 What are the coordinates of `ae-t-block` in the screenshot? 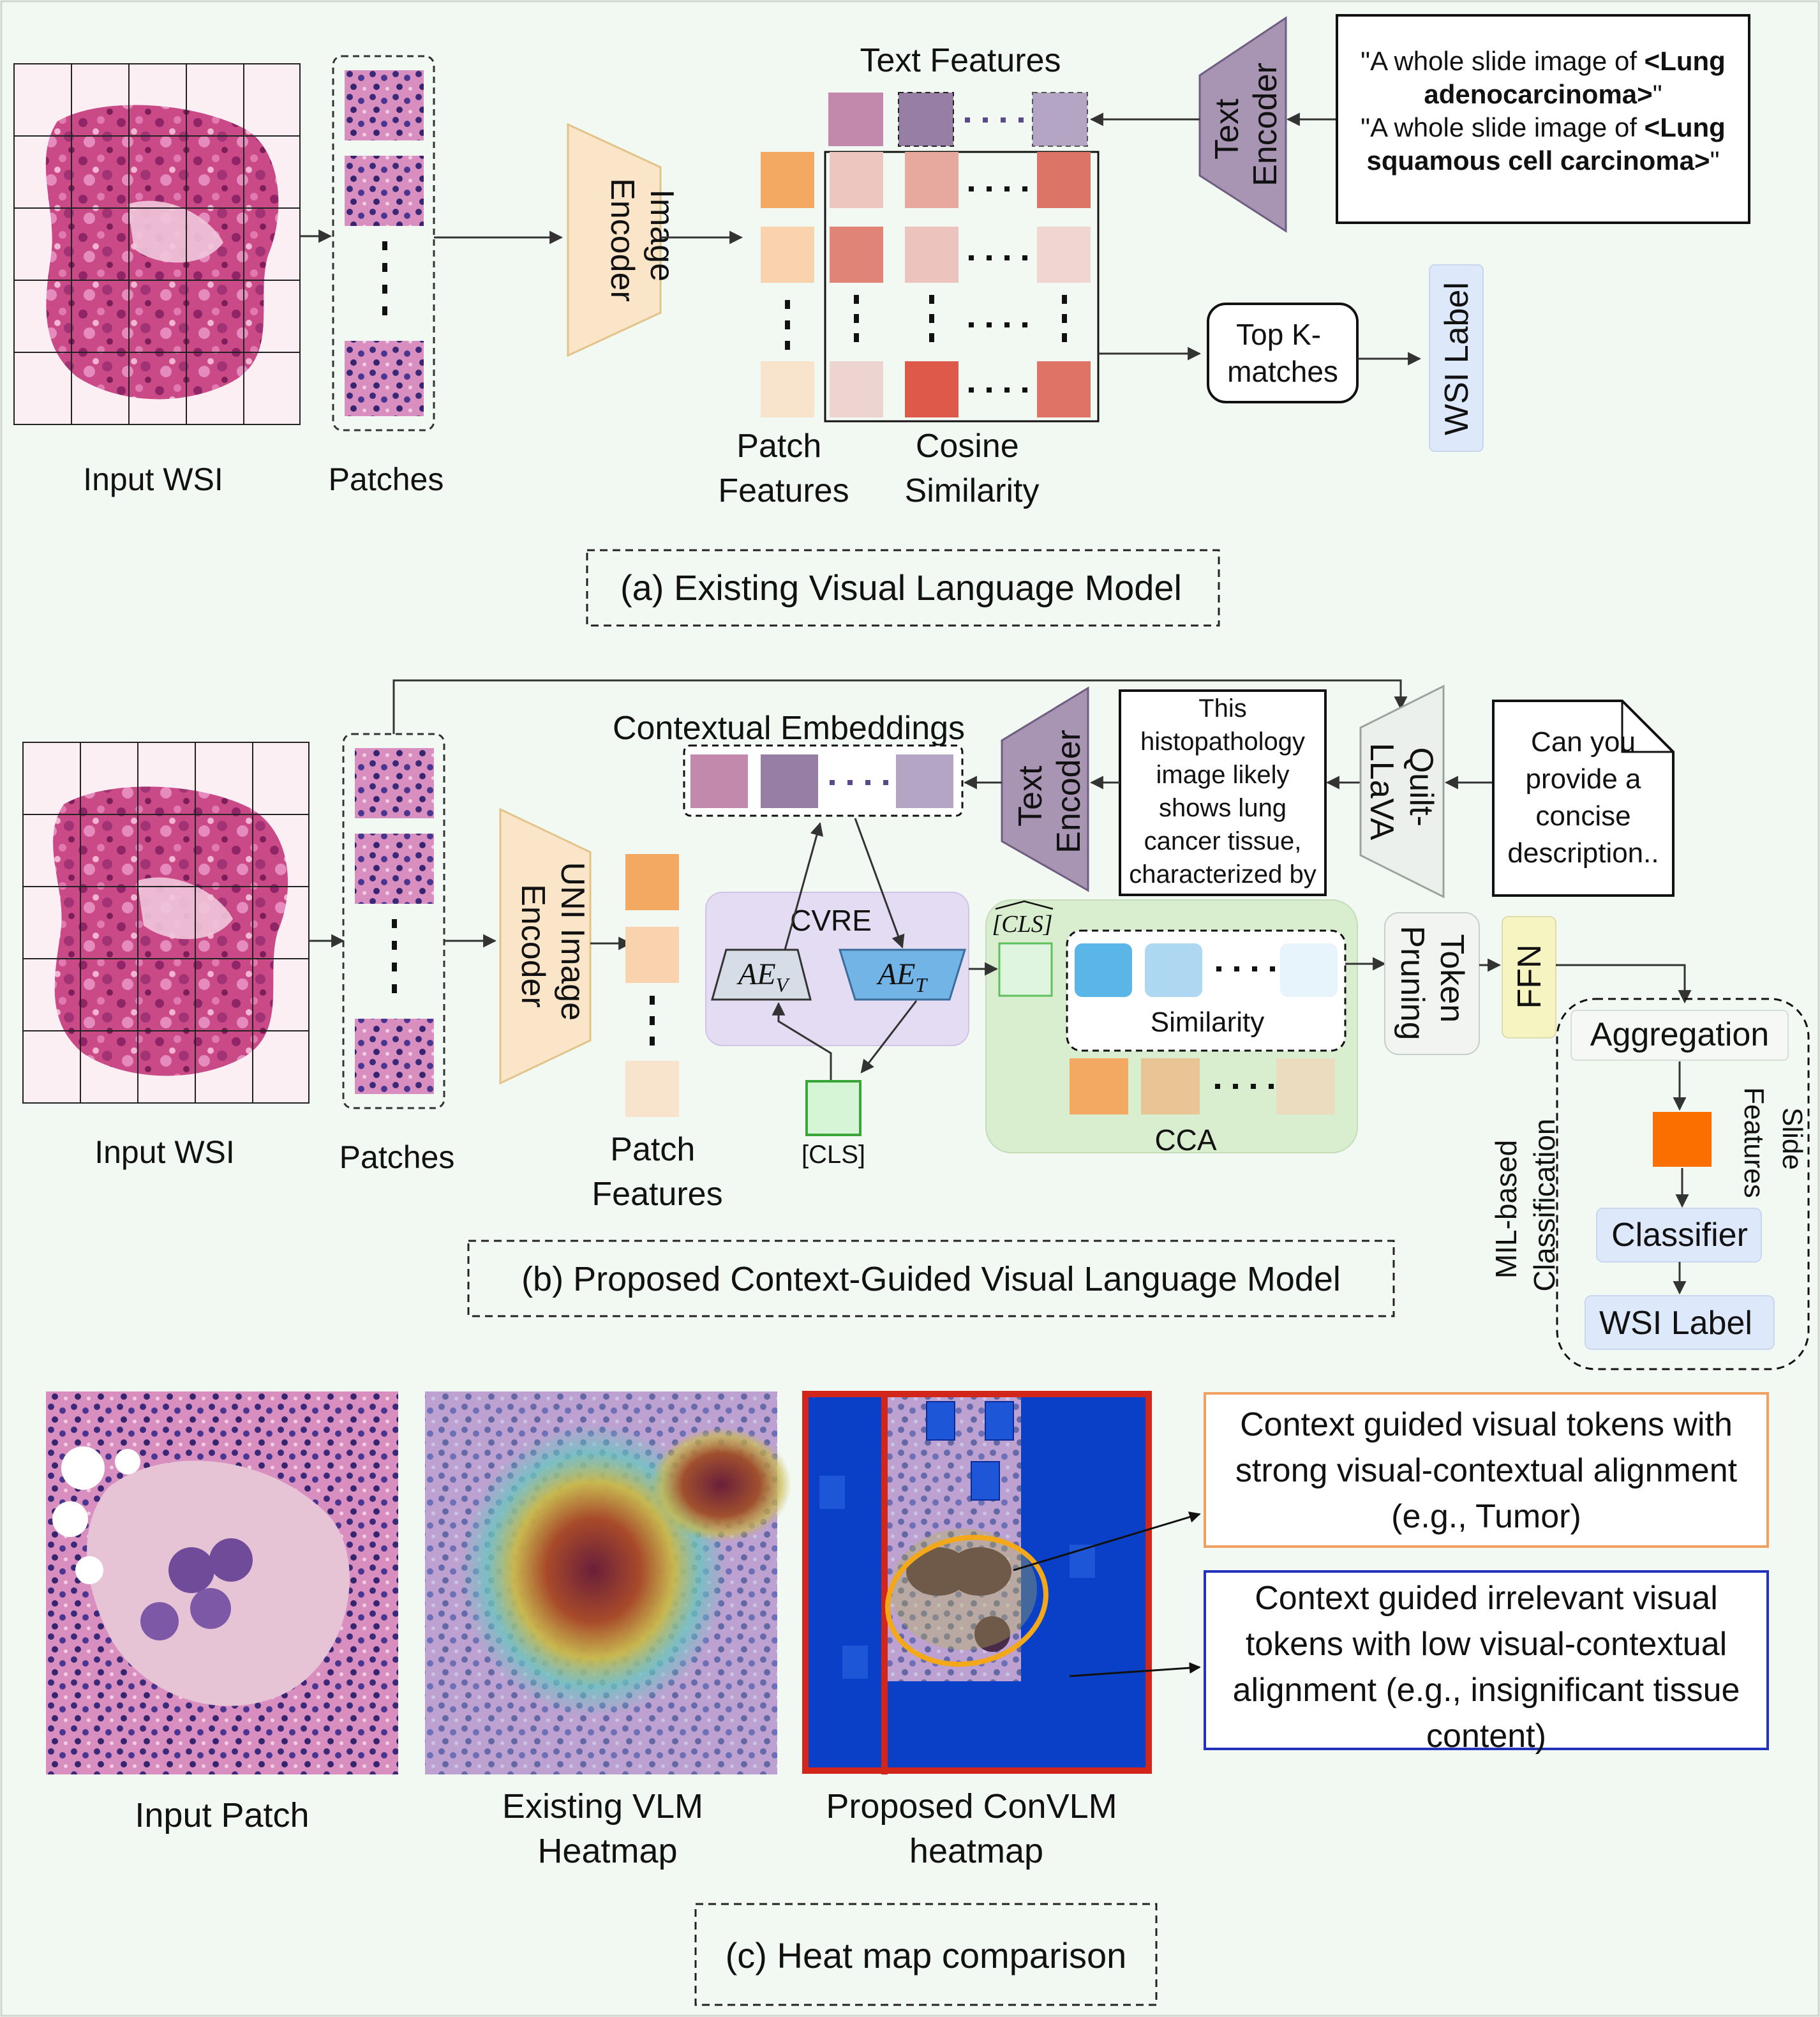 It's located at (902, 975).